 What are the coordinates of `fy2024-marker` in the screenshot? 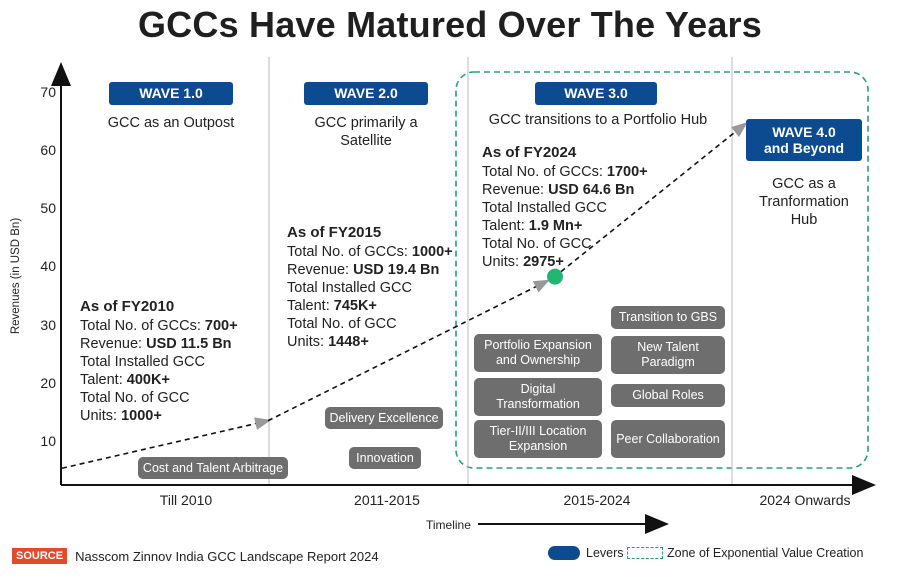 It's located at (555, 276).